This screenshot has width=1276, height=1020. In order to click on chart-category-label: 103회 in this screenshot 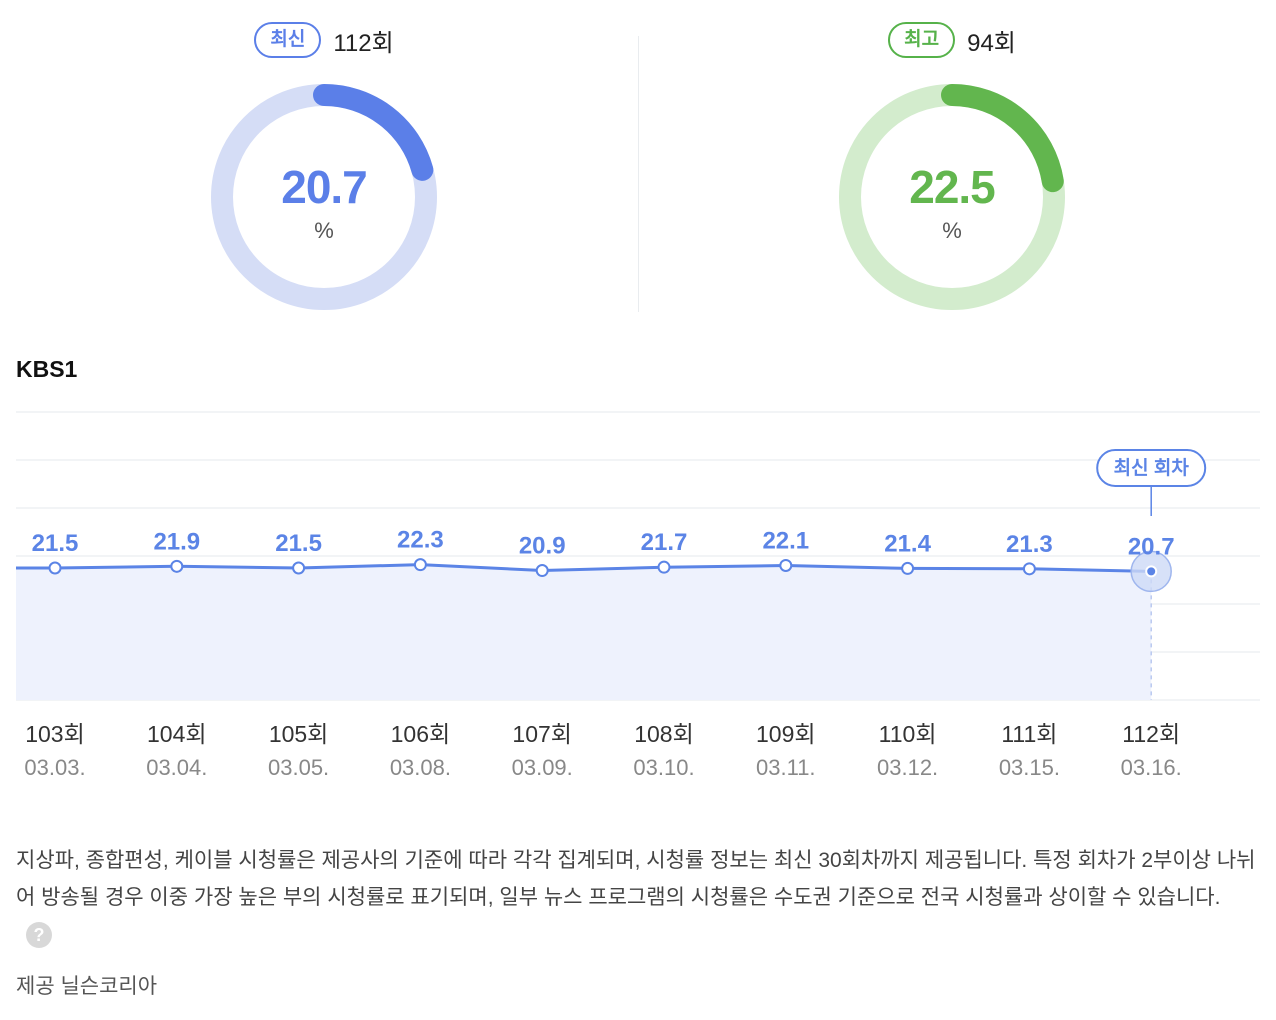, I will do `click(55, 734)`.